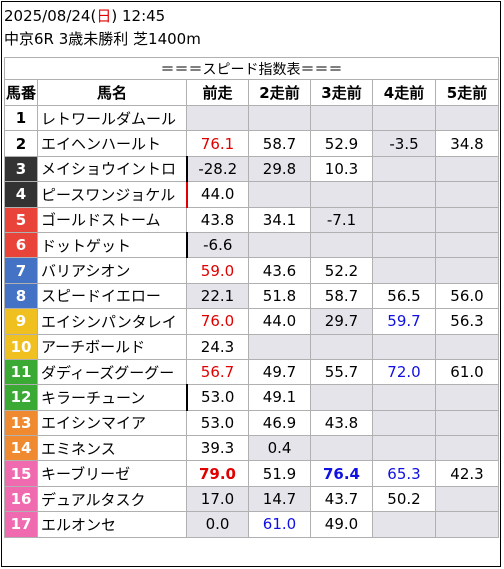 The width and height of the screenshot is (504, 569). I want to click on speed-last: 0.0, so click(217, 524).